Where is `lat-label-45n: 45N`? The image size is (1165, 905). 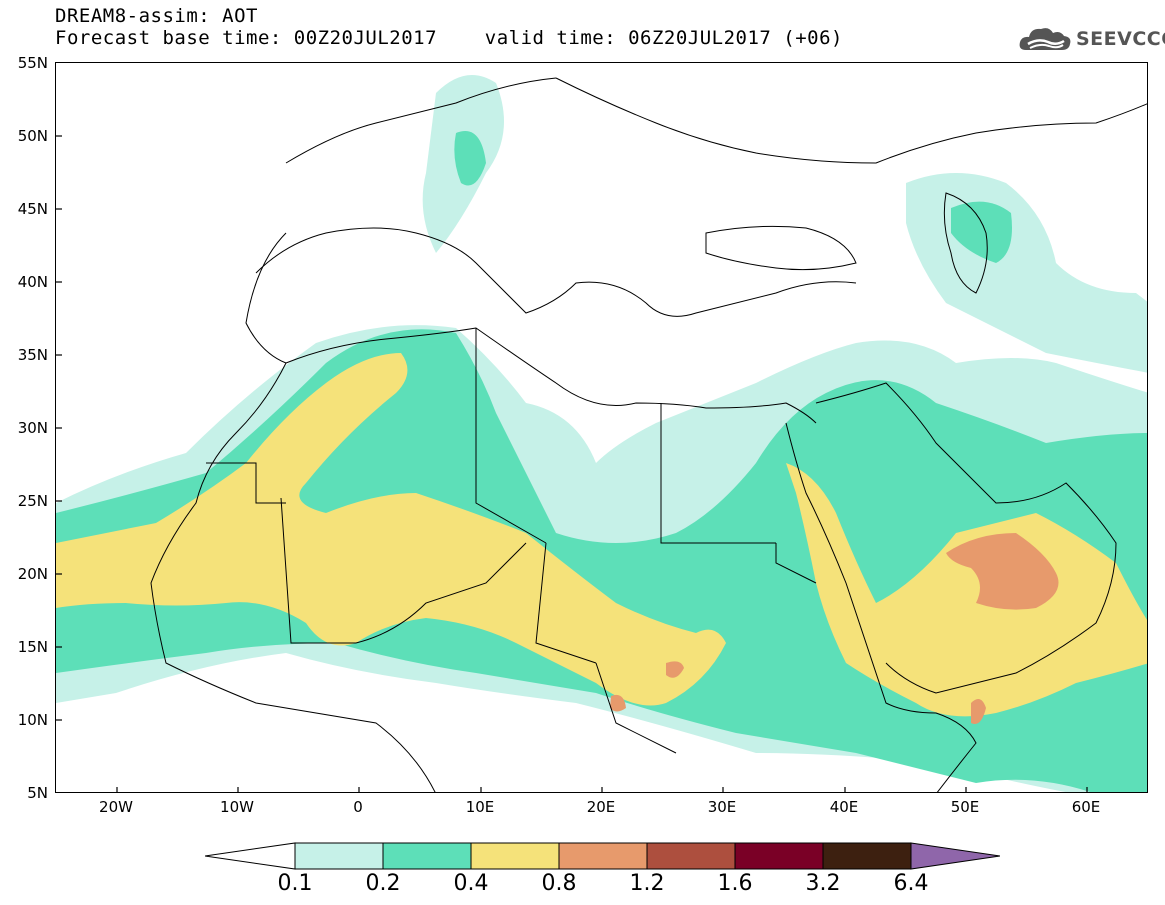
lat-label-45n: 45N is located at coordinates (32, 209).